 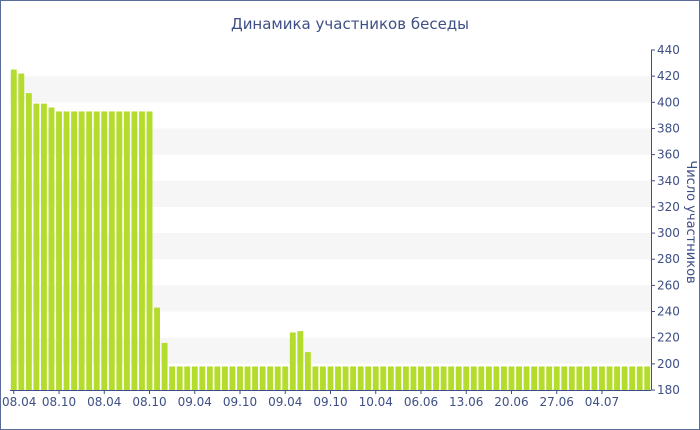 I want to click on y-tick-label: 320, so click(x=668, y=207).